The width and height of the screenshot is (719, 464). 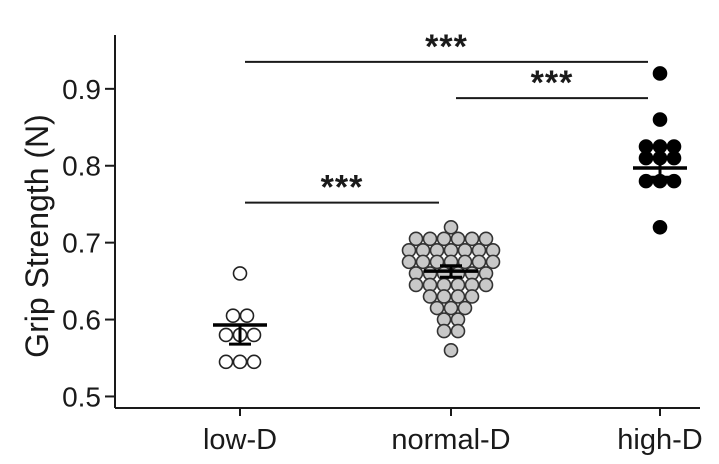 What do you see at coordinates (81, 396) in the screenshot?
I see `y-tick-label: 0.5` at bounding box center [81, 396].